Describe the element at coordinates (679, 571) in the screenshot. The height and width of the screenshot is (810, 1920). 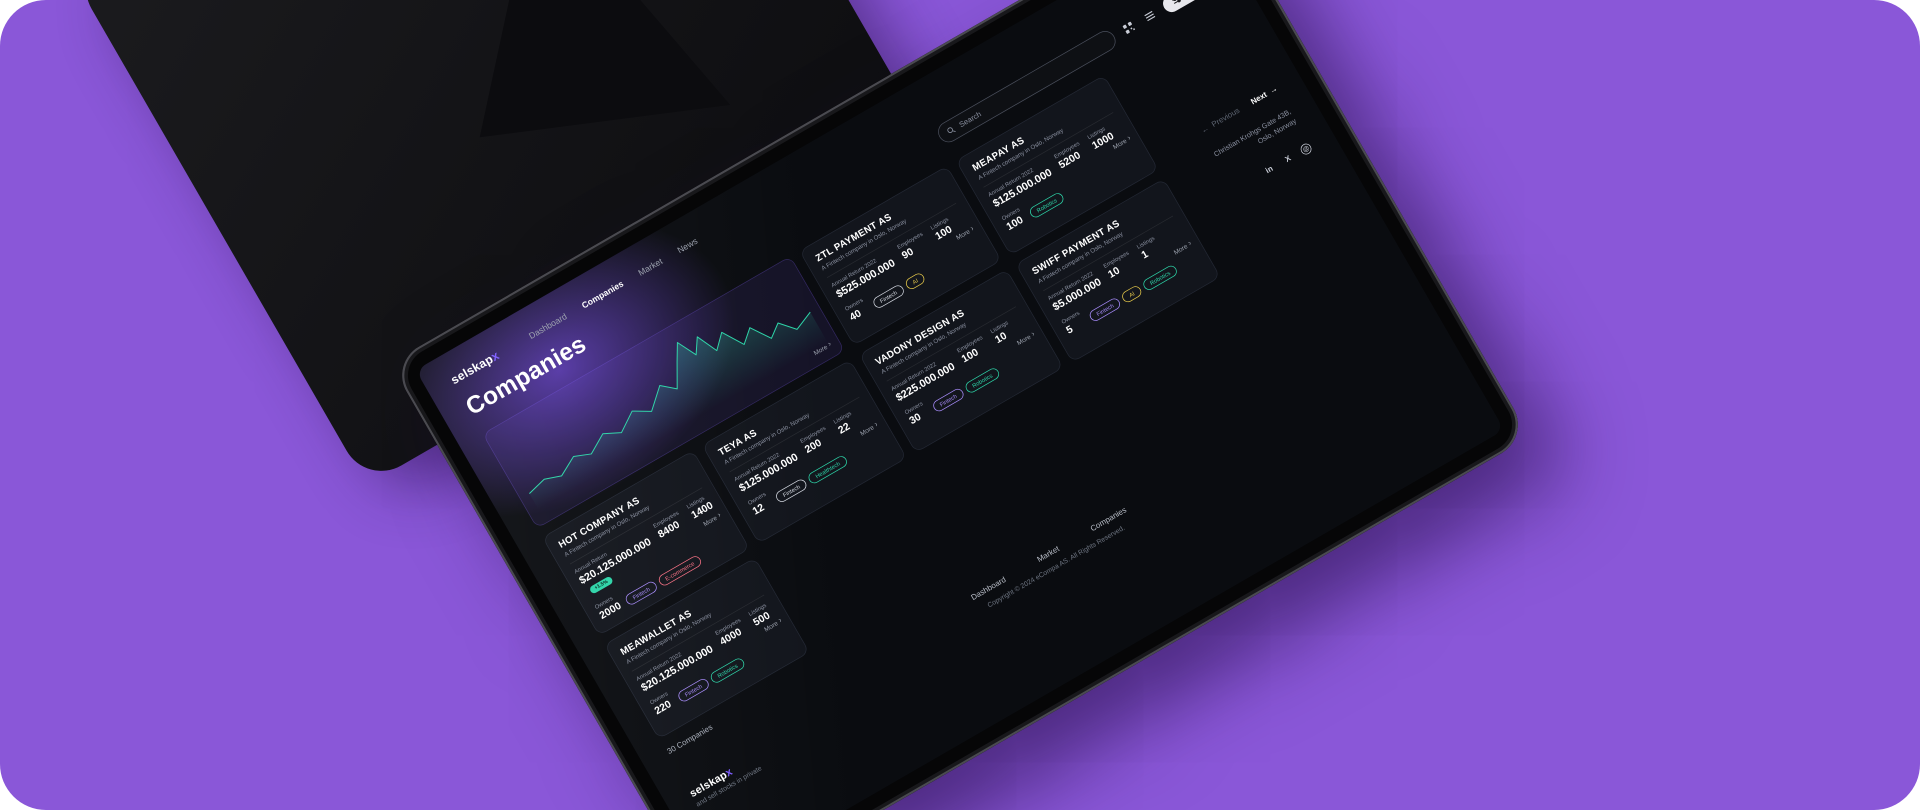
I see `tag: E-commerce` at that location.